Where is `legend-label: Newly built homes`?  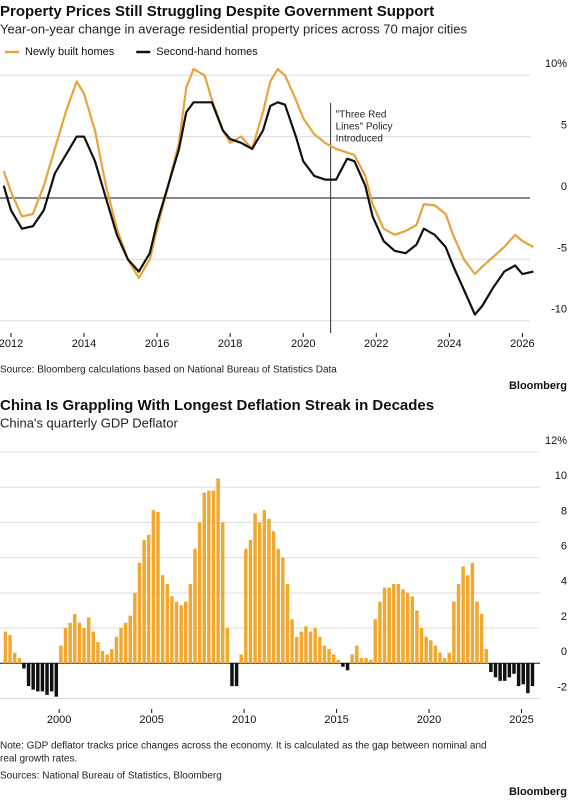 legend-label: Newly built homes is located at coordinates (70, 52).